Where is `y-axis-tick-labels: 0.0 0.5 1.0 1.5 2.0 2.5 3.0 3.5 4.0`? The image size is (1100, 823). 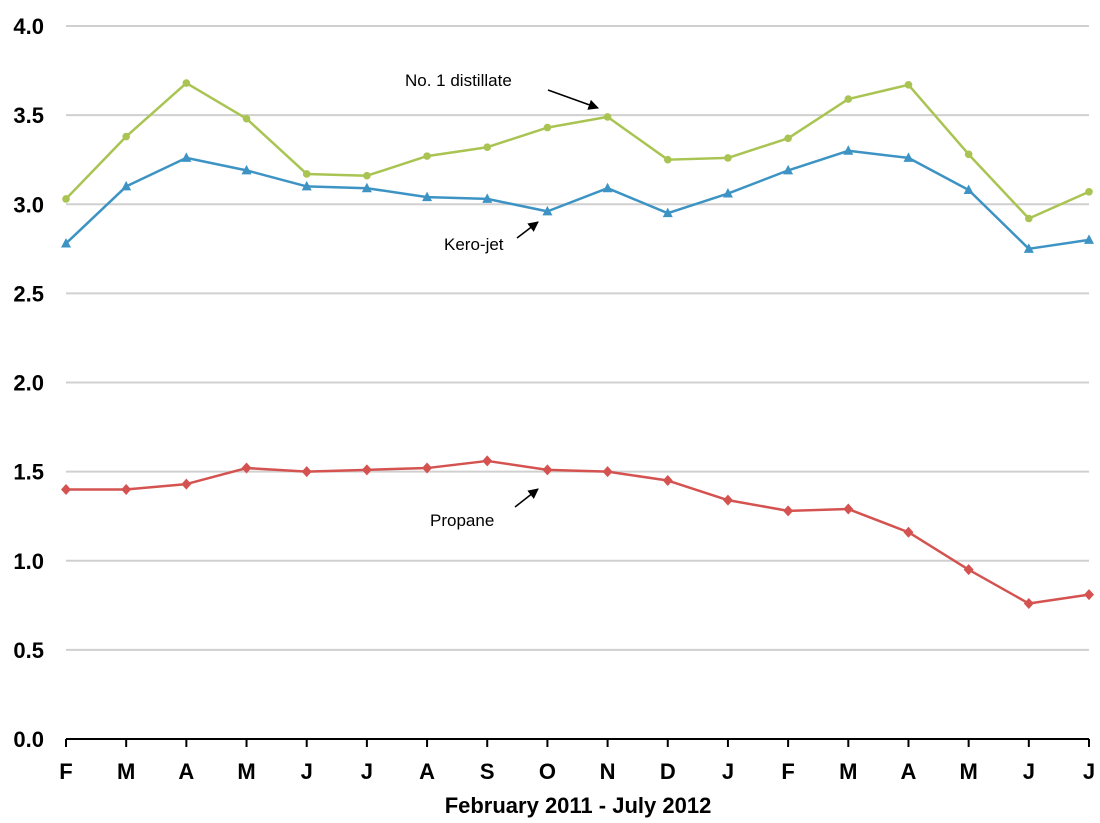
y-axis-tick-labels: 0.0 0.5 1.0 1.5 2.0 2.5 3.0 3.5 4.0 is located at coordinates (28, 383).